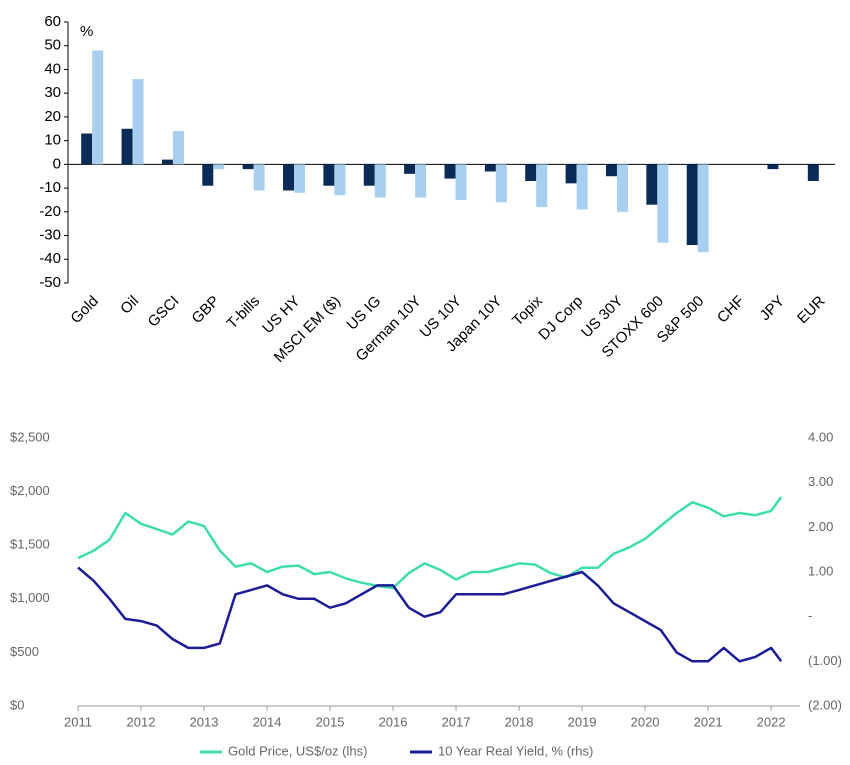 The image size is (850, 765). I want to click on x-tick-label: DJ Corp, so click(560, 318).